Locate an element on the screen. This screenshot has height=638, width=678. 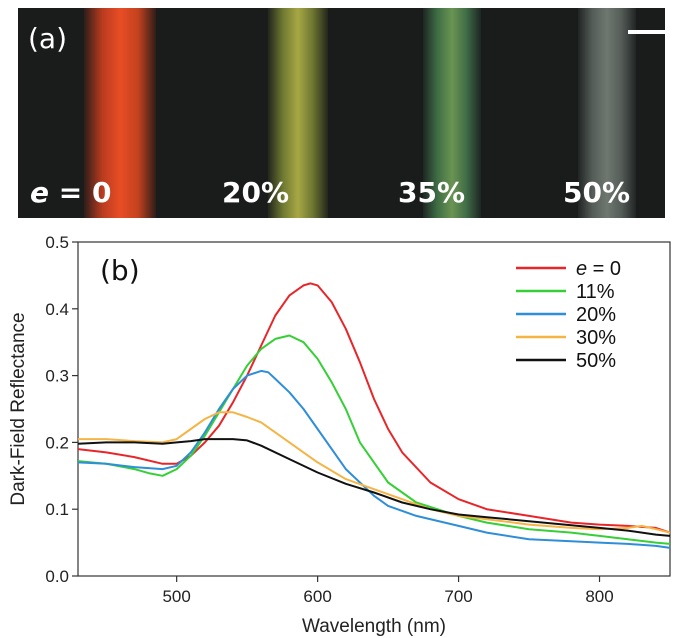
y-tick-label: 0.0 is located at coordinates (57, 576).